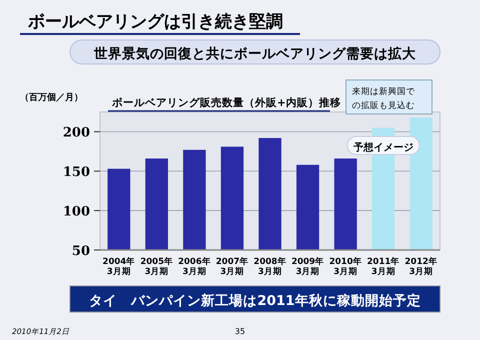 The width and height of the screenshot is (480, 340). What do you see at coordinates (155, 22) in the screenshot?
I see `chart-title: ボールベアリングは引き続き堅調` at bounding box center [155, 22].